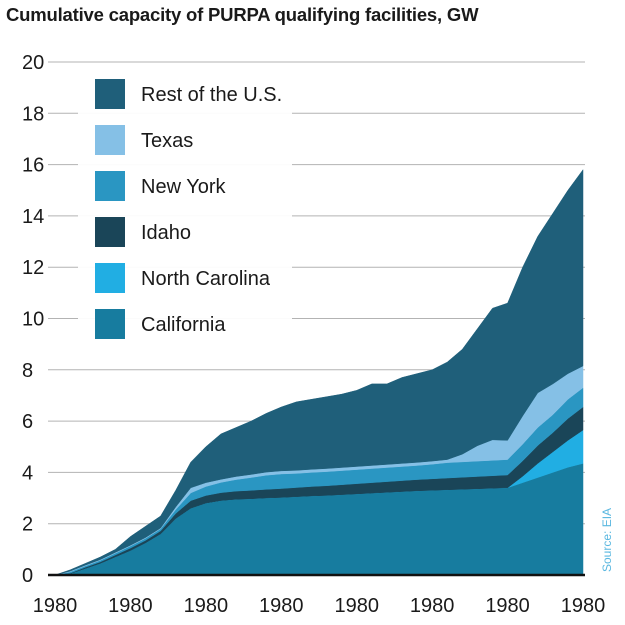 This screenshot has height=625, width=625. Describe the element at coordinates (27, 473) in the screenshot. I see `y-tick-label: 4` at that location.